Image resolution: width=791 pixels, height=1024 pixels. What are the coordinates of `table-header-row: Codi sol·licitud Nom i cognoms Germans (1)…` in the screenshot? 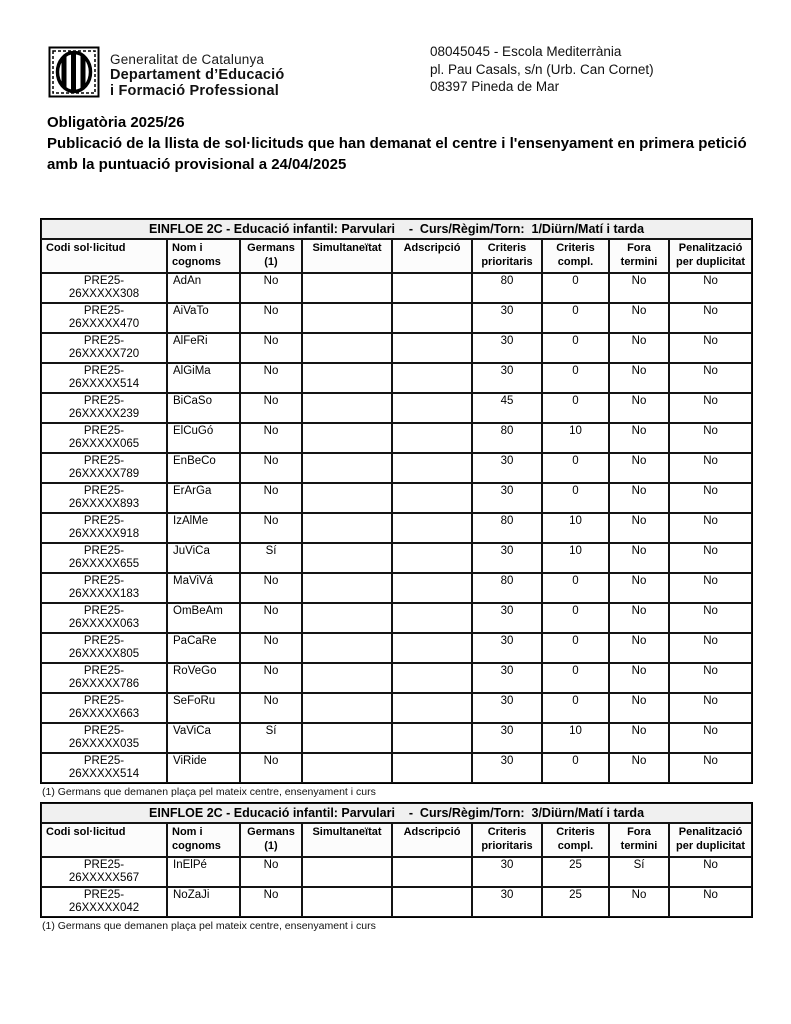 It's located at (397, 256).